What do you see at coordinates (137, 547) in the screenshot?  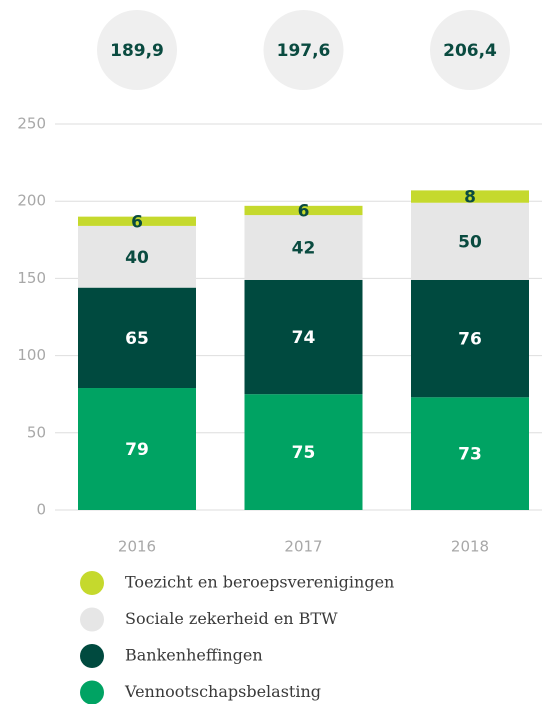 I see `x-tick-label: 2016` at bounding box center [137, 547].